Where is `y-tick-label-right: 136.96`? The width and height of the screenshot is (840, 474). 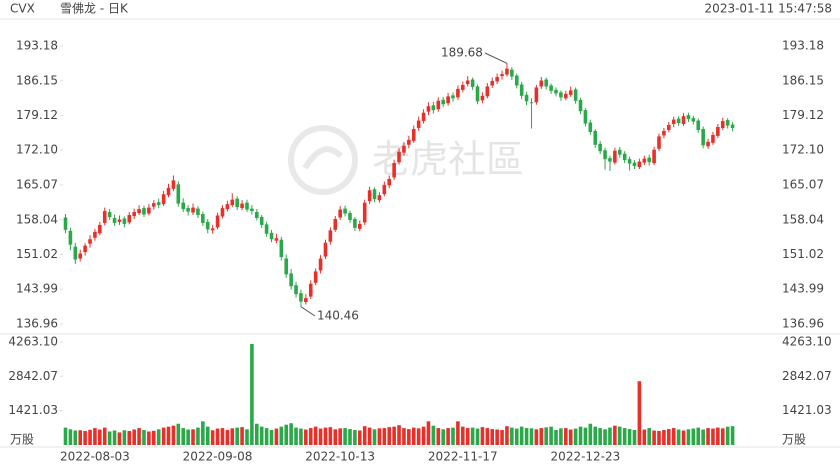
y-tick-label-right: 136.96 is located at coordinates (803, 324).